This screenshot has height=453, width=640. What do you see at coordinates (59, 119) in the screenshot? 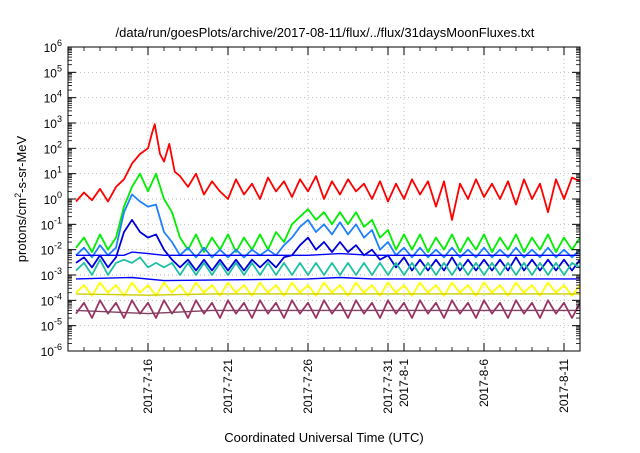
I see `y-tick-label-exp: 3` at bounding box center [59, 119].